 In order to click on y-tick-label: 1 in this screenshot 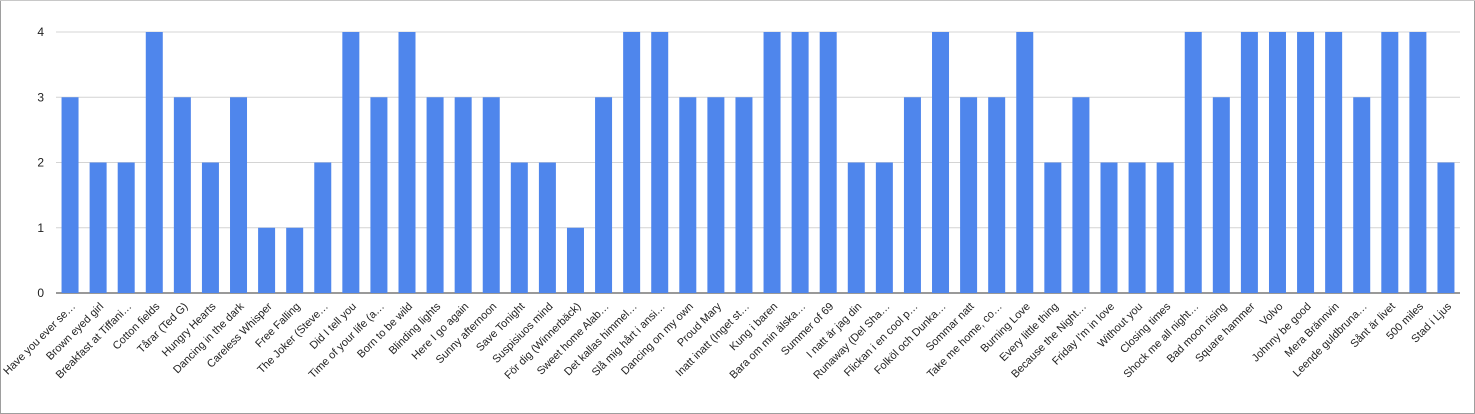, I will do `click(40, 228)`.